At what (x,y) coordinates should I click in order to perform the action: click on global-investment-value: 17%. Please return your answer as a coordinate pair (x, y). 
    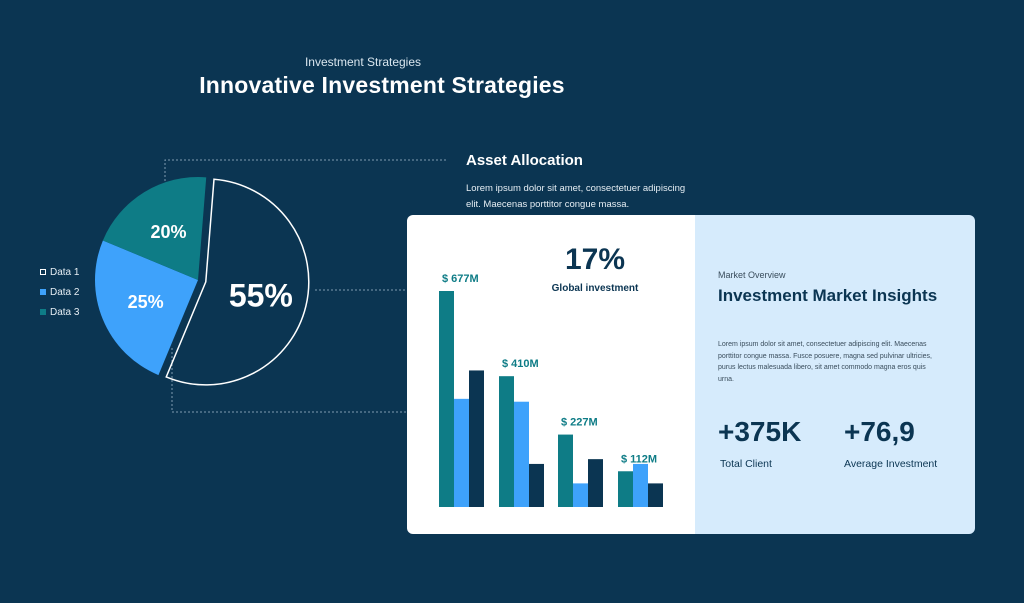
    Looking at the image, I should click on (595, 259).